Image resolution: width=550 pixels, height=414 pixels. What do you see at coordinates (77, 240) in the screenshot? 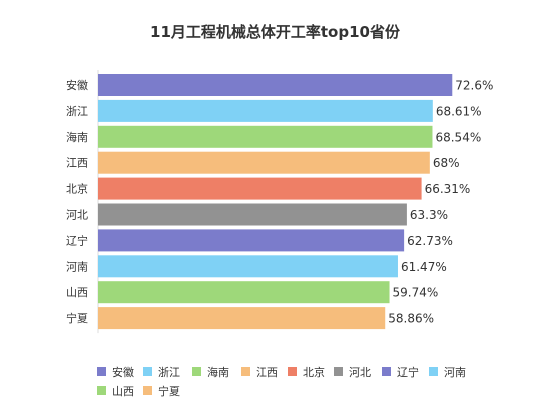
I see `category-label: 辽宁` at bounding box center [77, 240].